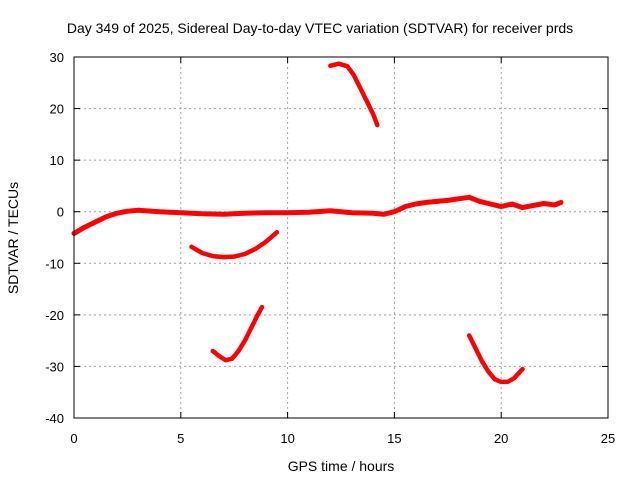 This screenshot has height=480, width=640. What do you see at coordinates (501, 438) in the screenshot?
I see `x-tick-label: 20` at bounding box center [501, 438].